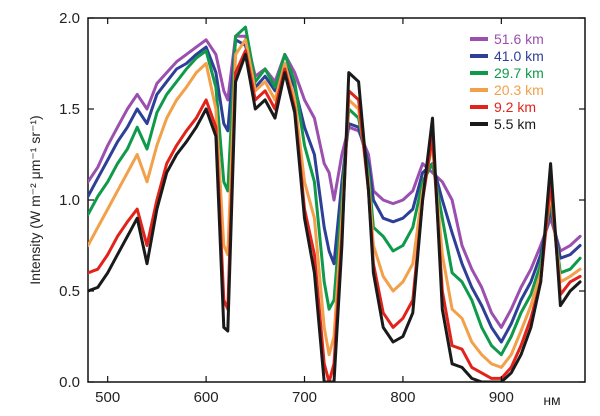 The width and height of the screenshot is (600, 416). I want to click on x-tick-label: 900, so click(501, 397).